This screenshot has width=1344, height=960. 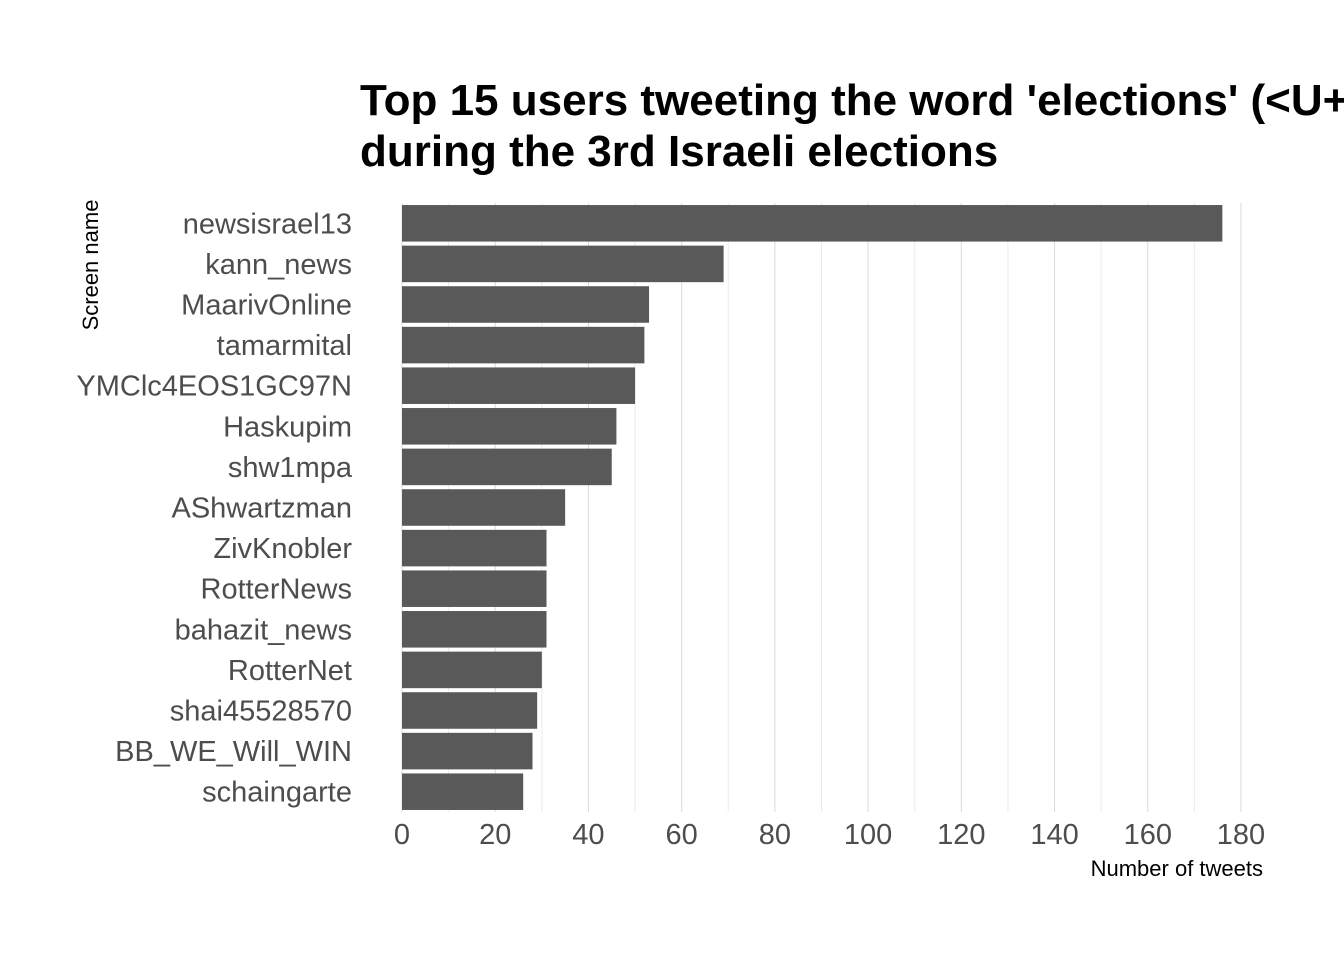 I want to click on y-tick-label: schaingarte, so click(x=277, y=793).